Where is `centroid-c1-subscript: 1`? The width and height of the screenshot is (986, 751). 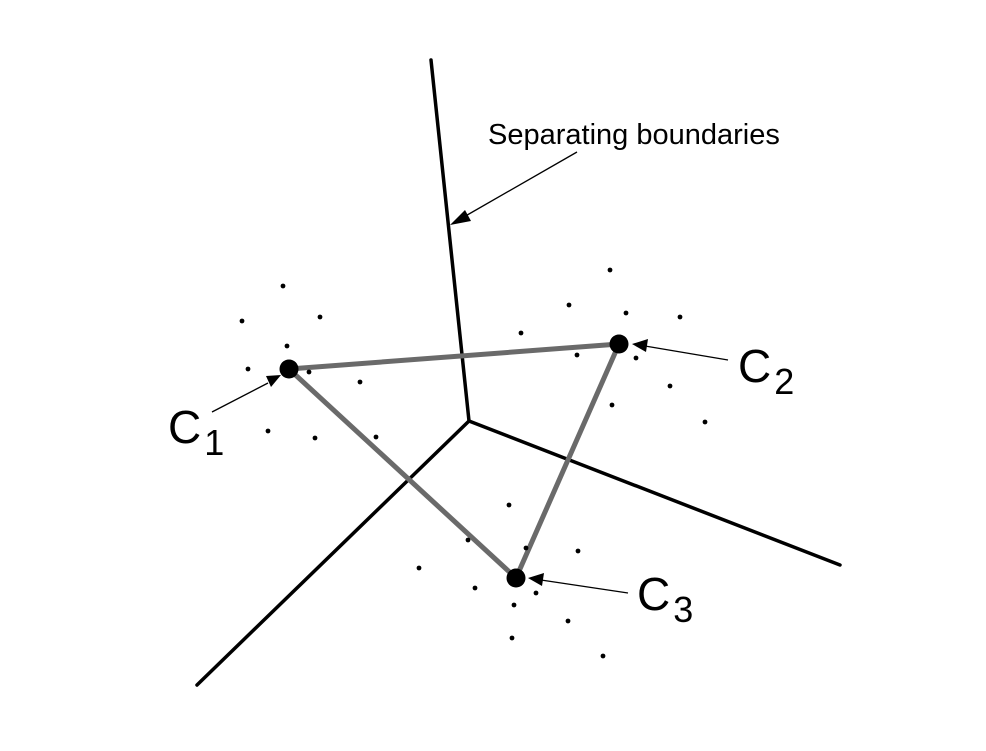
centroid-c1-subscript: 1 is located at coordinates (214, 442).